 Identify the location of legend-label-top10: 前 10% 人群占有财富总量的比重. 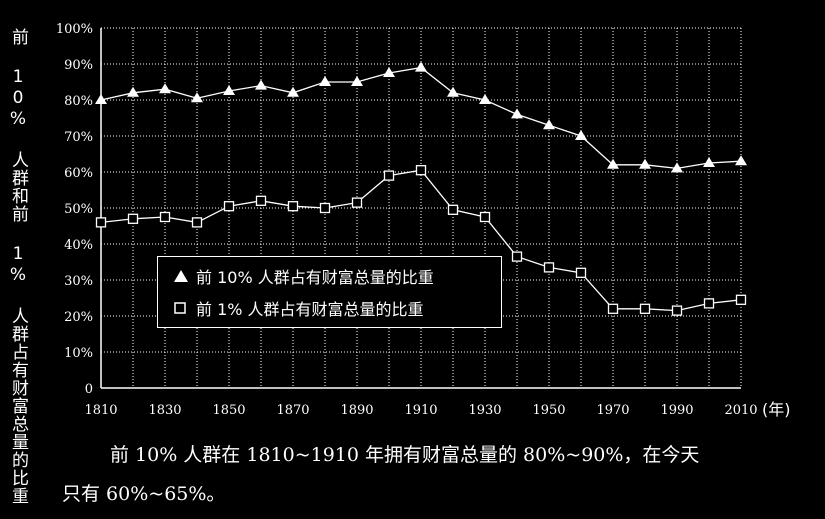
(315, 277).